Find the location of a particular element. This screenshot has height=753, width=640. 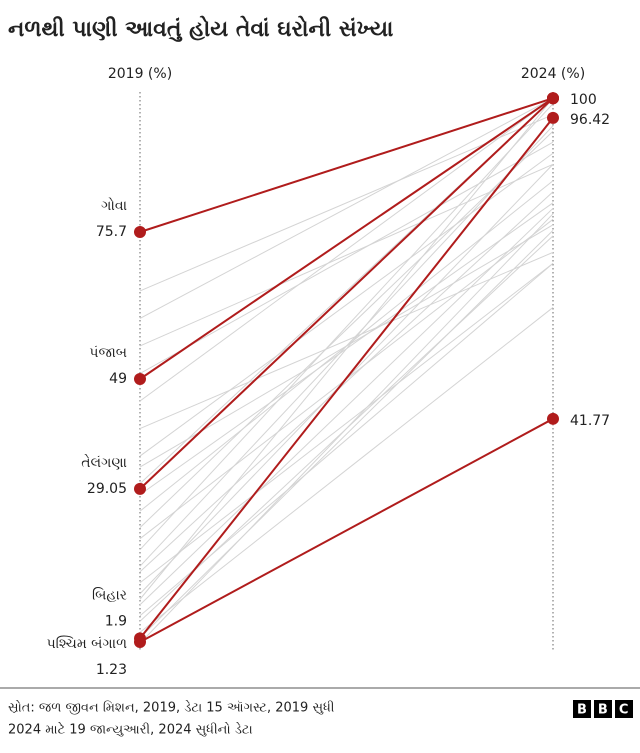

series-name: પશ્ચિમ બંગાળ is located at coordinates (87, 644).